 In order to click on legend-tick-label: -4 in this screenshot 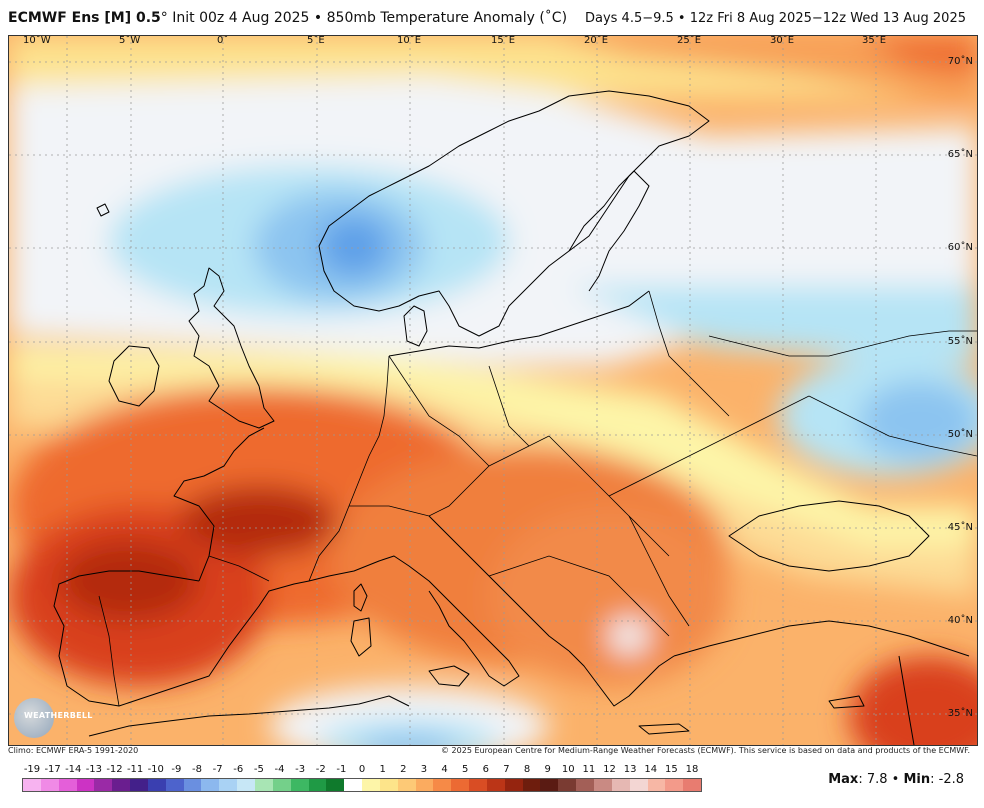, I will do `click(279, 769)`.